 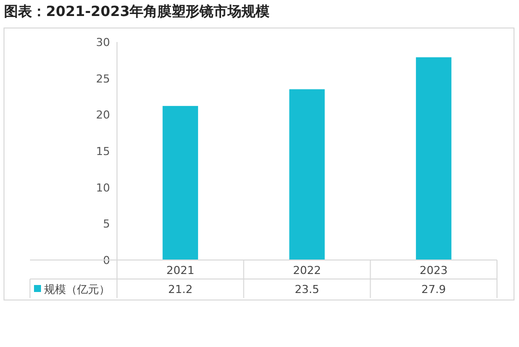 I want to click on y-tick-label: 10, so click(x=103, y=187).